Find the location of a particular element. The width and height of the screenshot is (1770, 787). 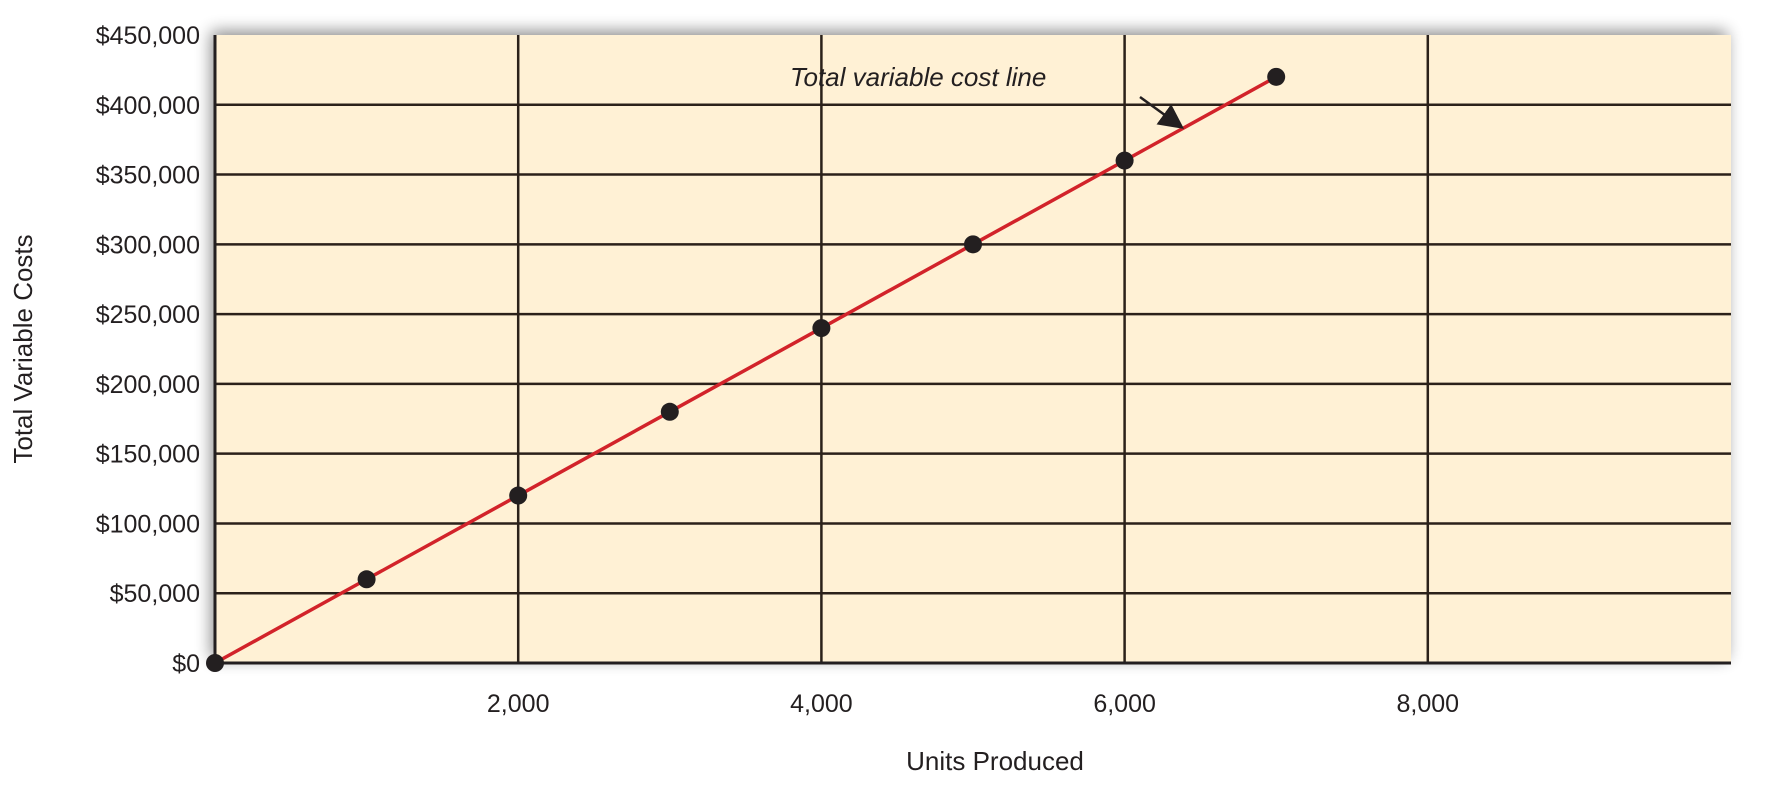

annotation-arrow-icon is located at coordinates (1162, 112).